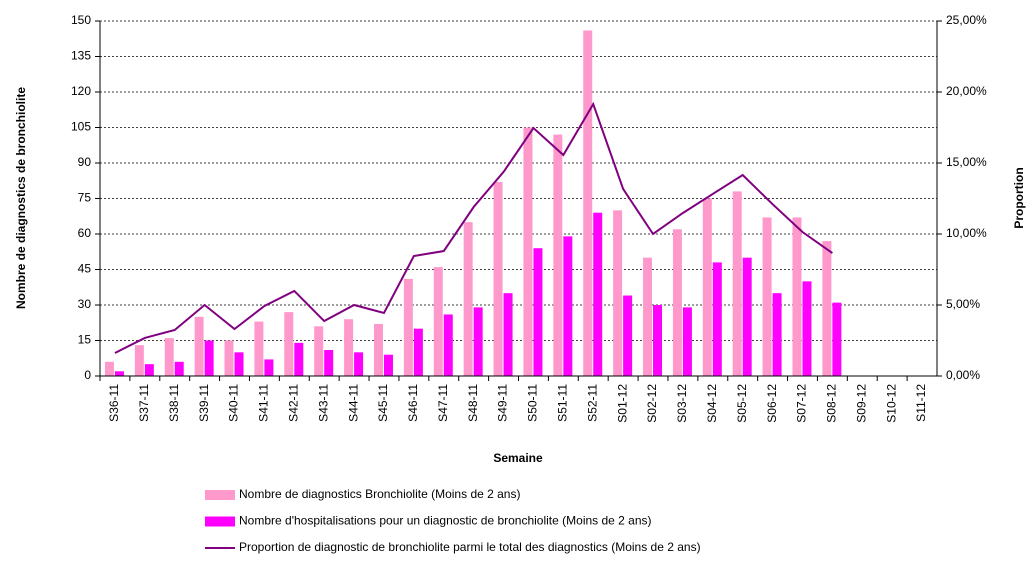  What do you see at coordinates (652, 403) in the screenshot?
I see `x-tick-label: S02-12` at bounding box center [652, 403].